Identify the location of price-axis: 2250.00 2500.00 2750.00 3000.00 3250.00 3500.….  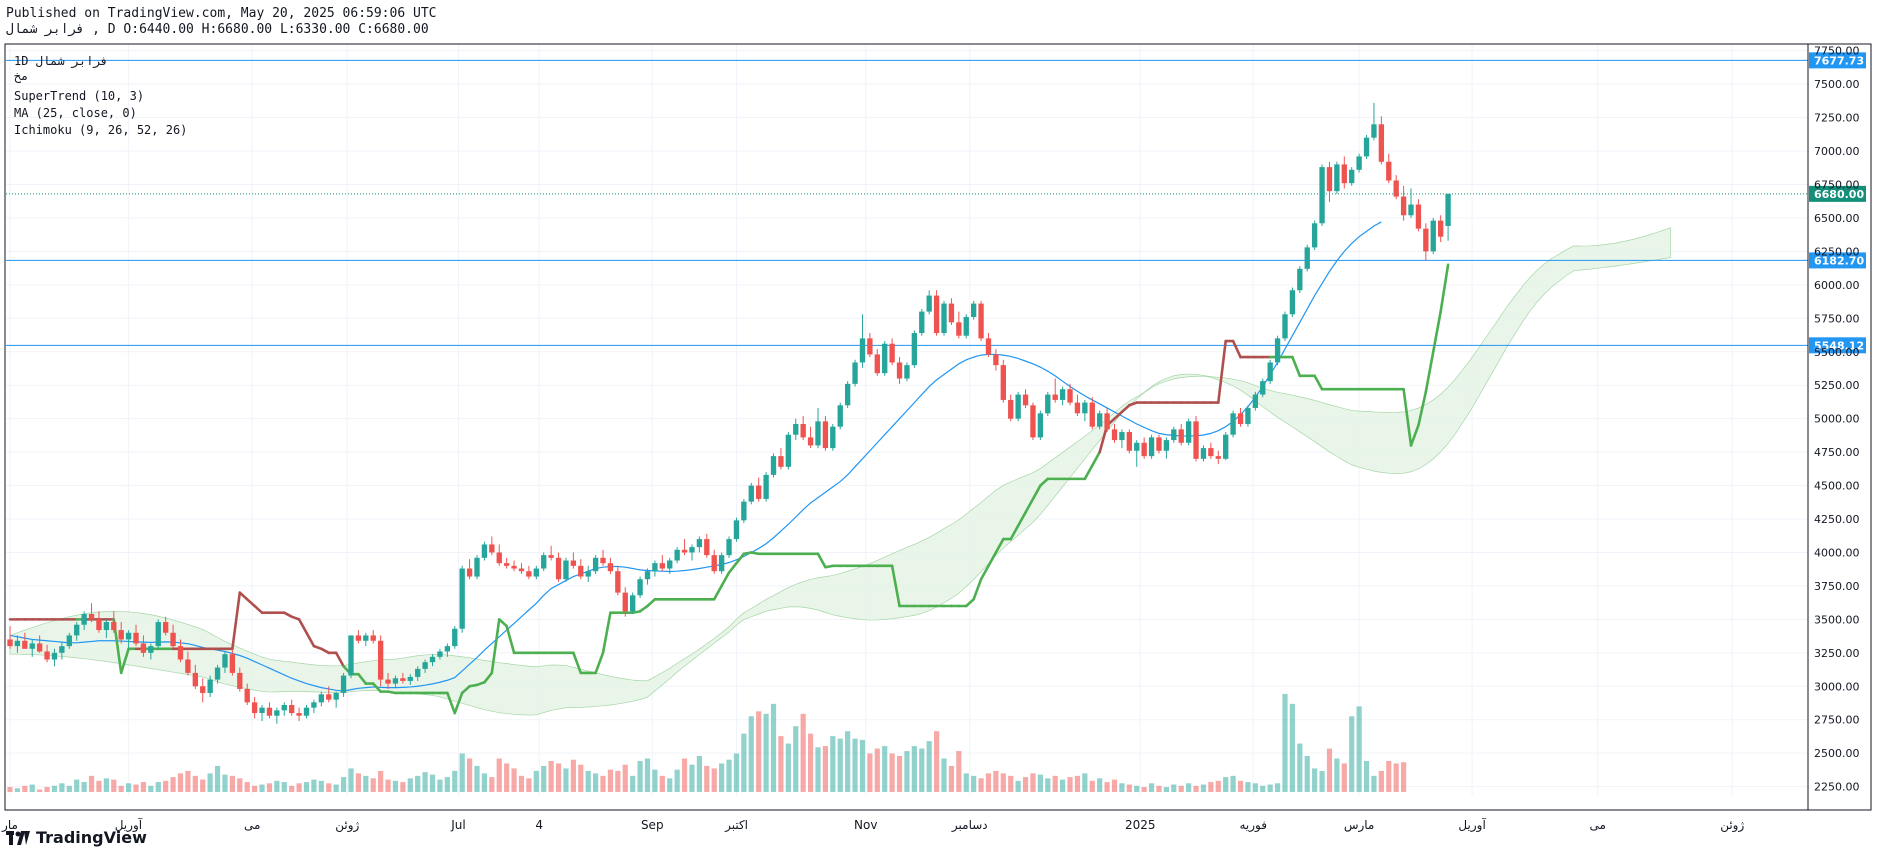
(1837, 419).